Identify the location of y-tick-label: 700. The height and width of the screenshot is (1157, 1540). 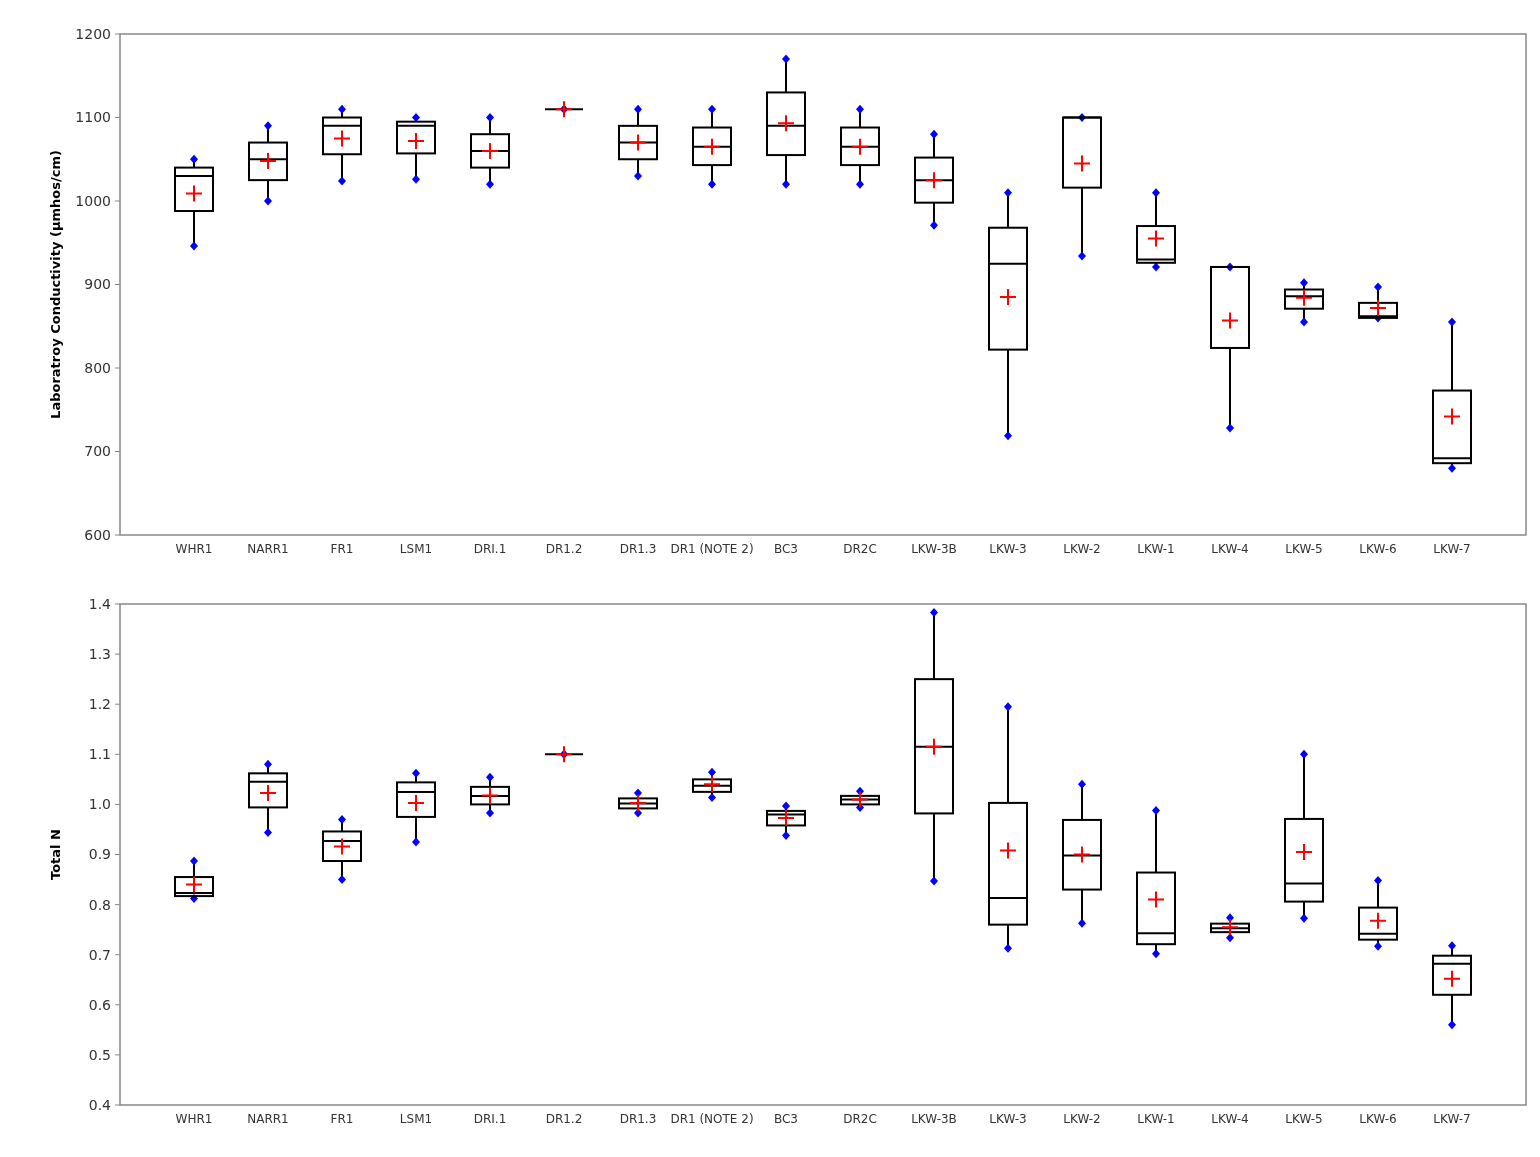
(97, 451).